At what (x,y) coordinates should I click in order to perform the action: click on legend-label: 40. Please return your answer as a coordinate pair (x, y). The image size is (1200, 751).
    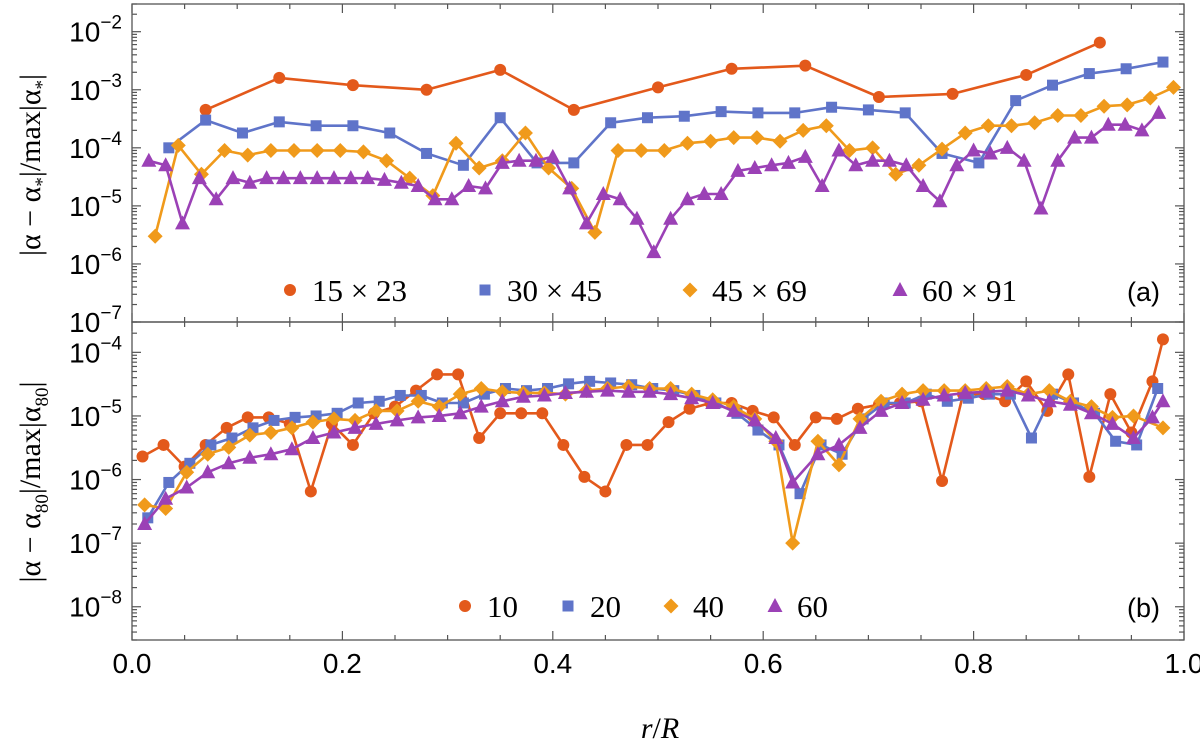
    Looking at the image, I should click on (708, 606).